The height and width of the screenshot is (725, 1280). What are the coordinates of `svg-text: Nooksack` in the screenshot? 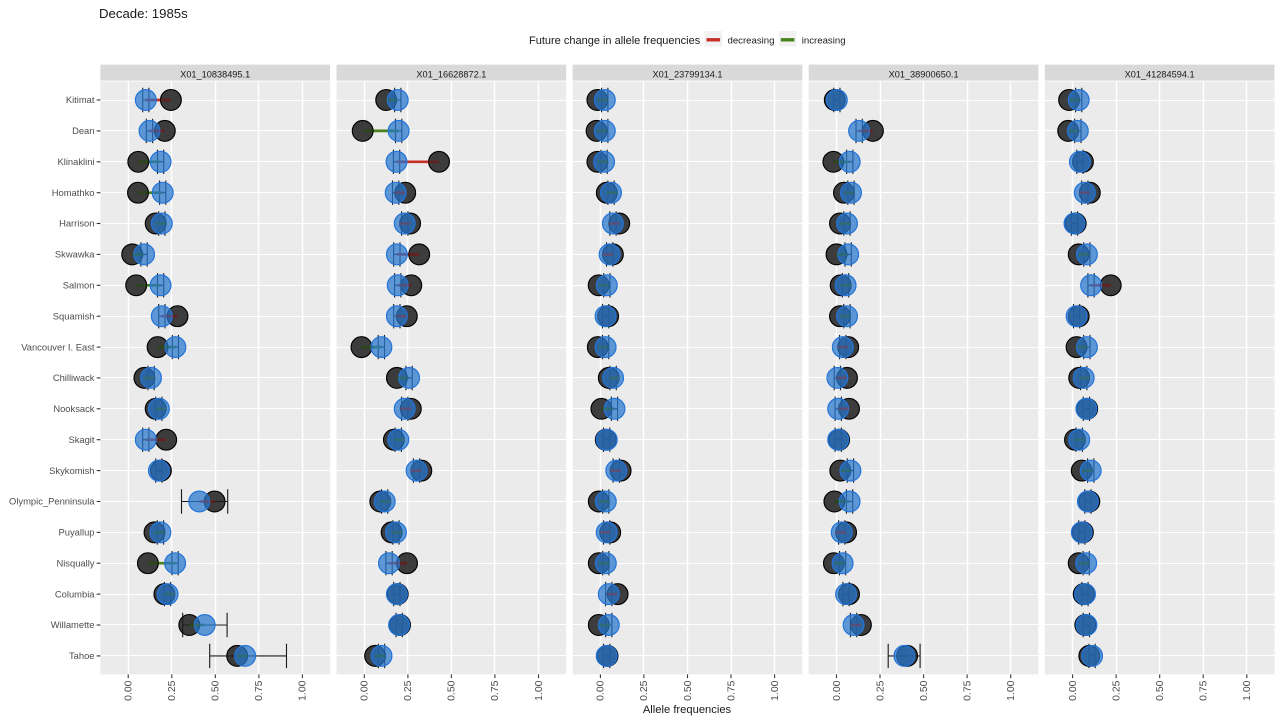 It's located at (73, 408).